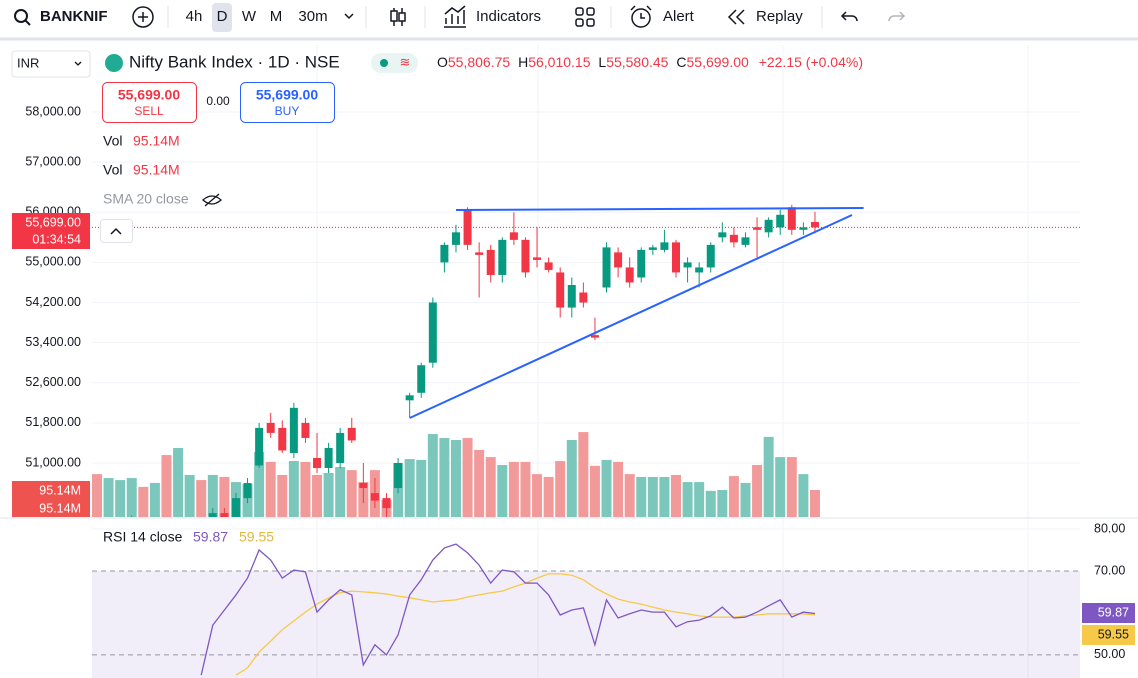 This screenshot has height=678, width=1138. I want to click on interval: D, so click(222, 16).